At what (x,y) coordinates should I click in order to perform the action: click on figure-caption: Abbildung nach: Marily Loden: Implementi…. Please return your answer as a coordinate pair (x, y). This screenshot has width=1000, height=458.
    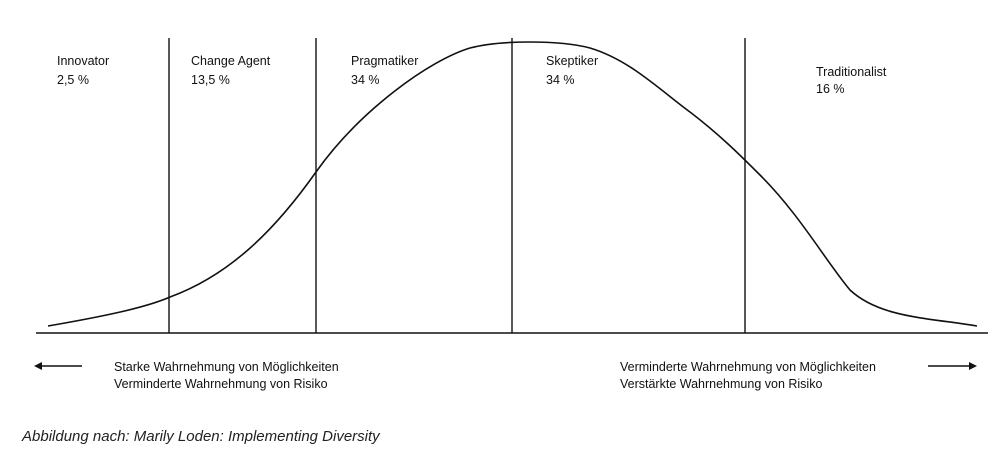
    Looking at the image, I should click on (201, 436).